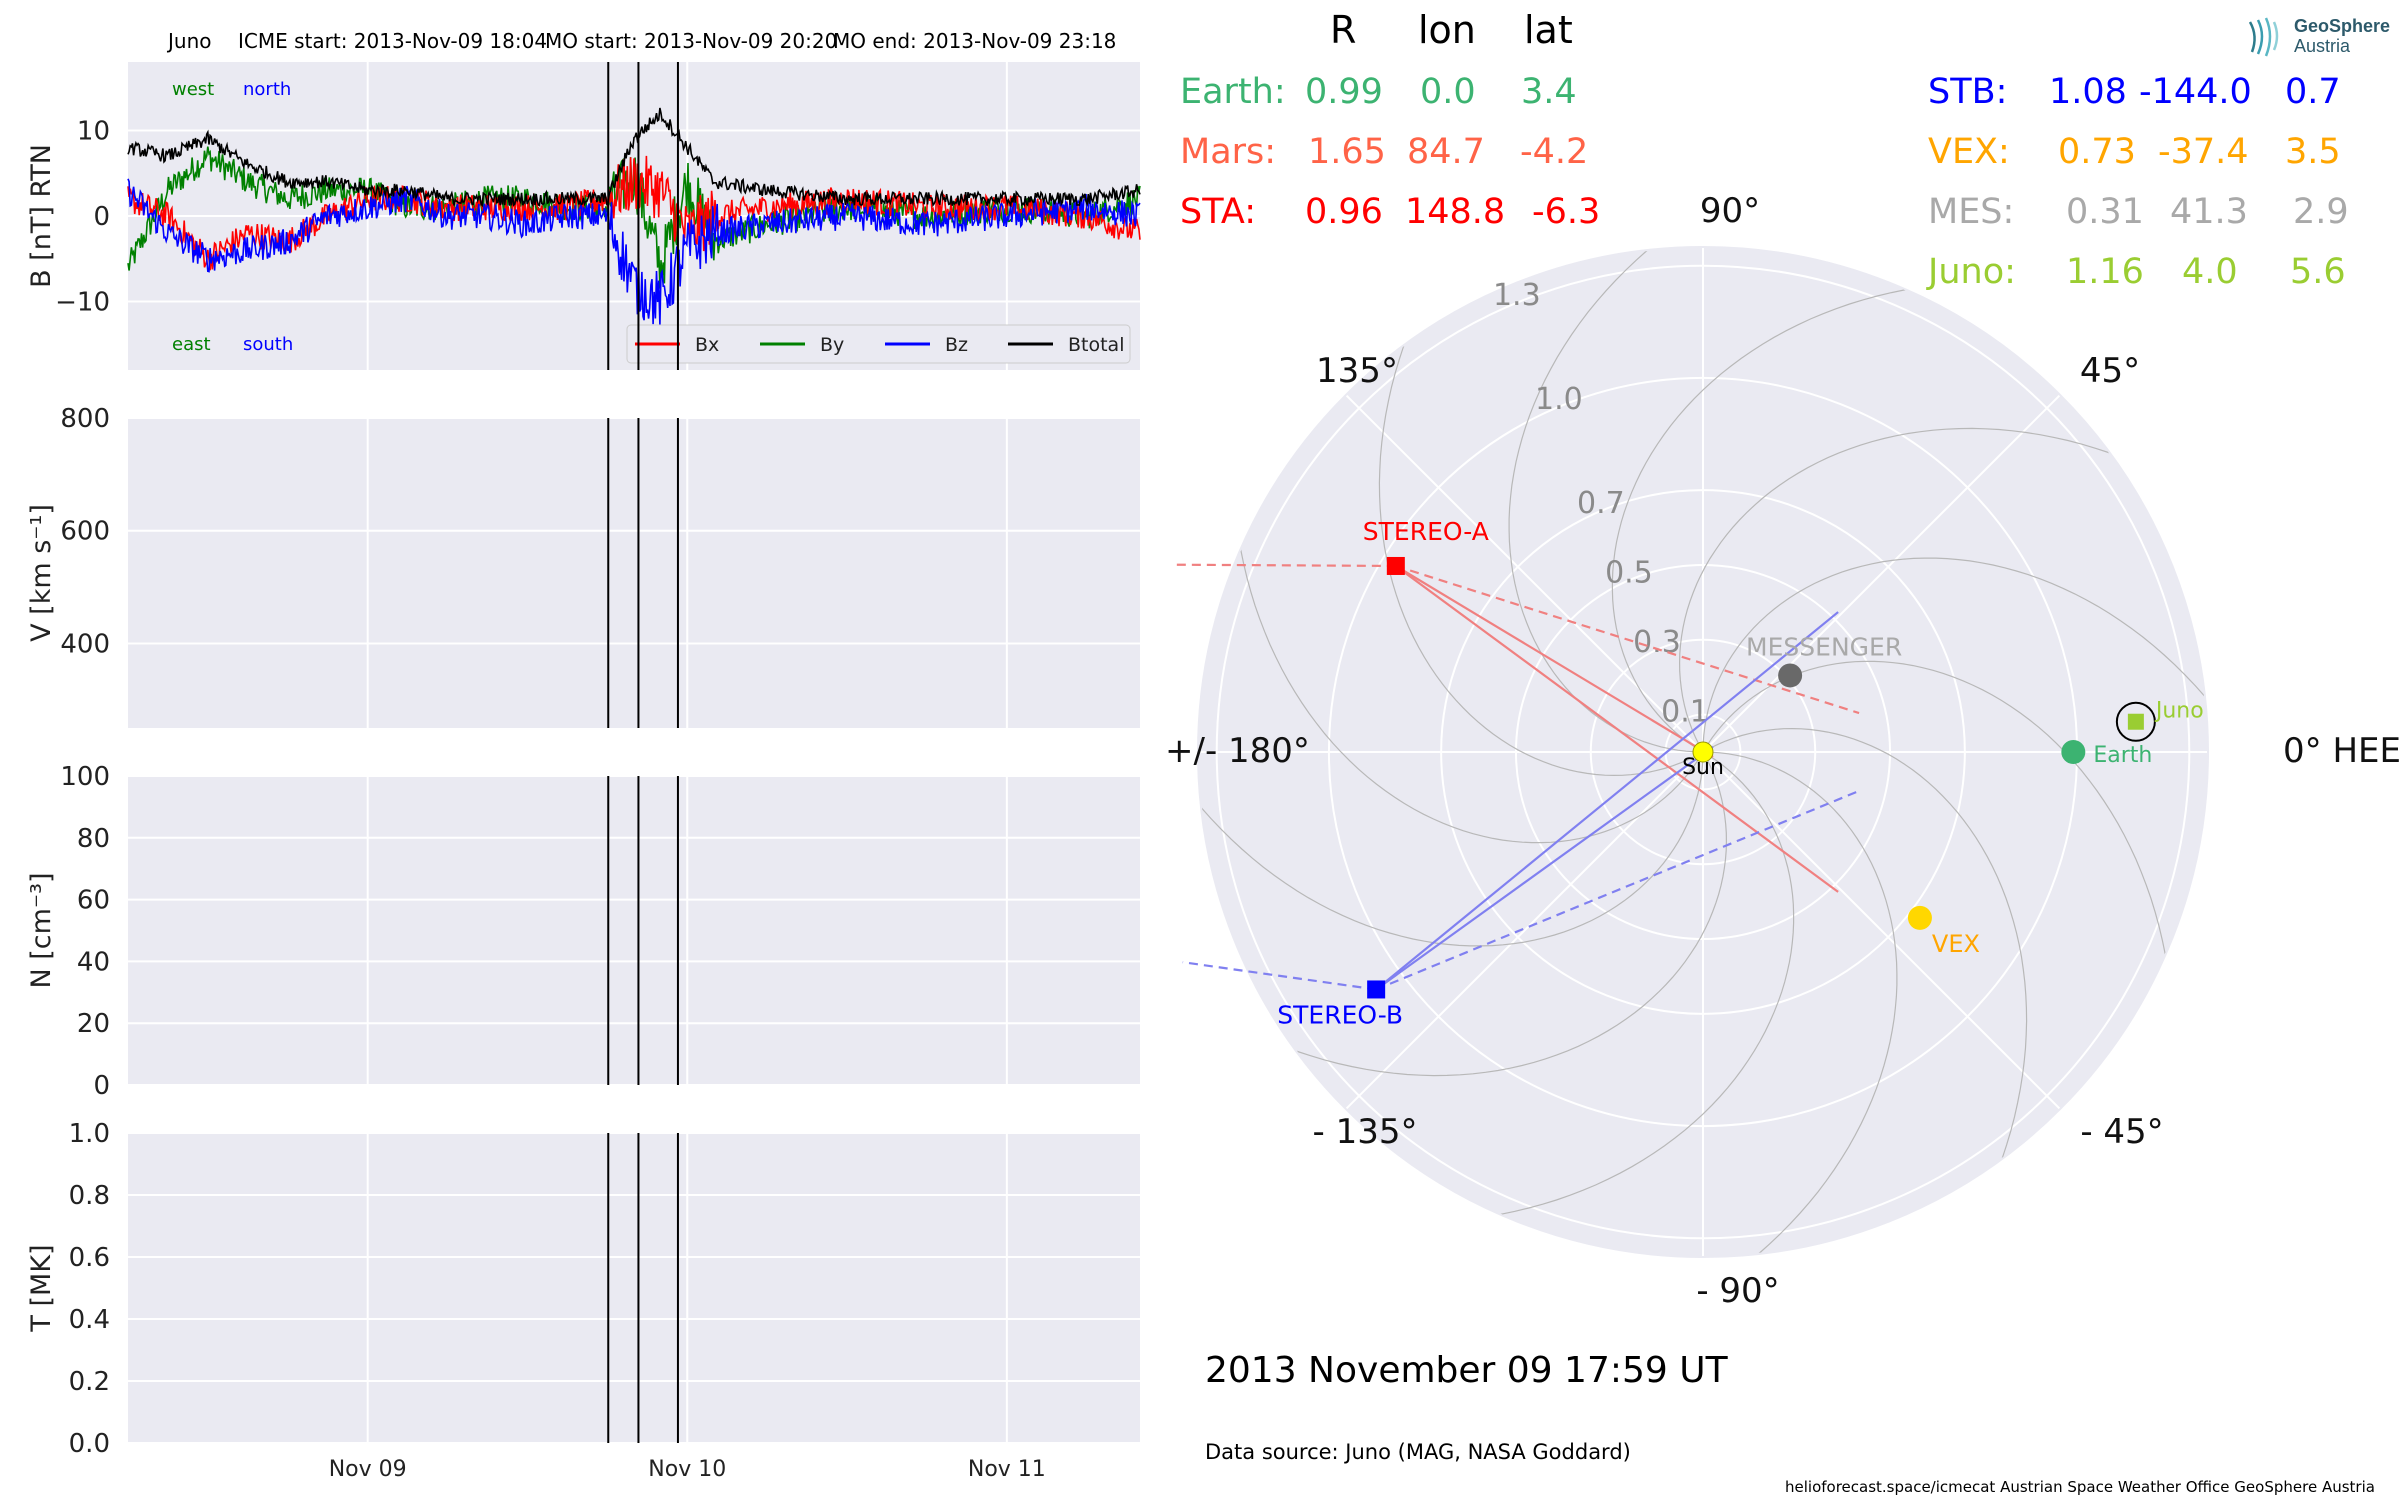  I want to click on table-lon: 4.0, so click(2210, 272).